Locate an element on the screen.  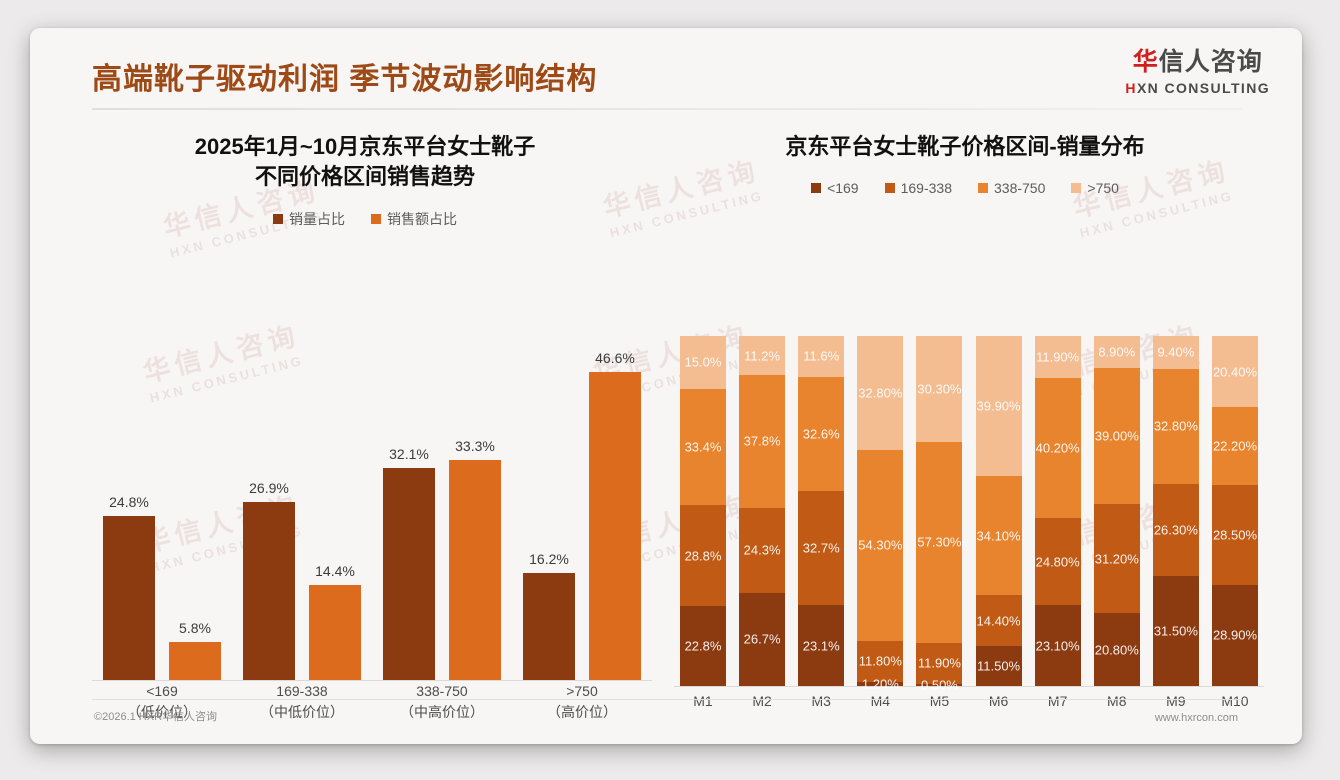
bar-wrapper: 24.8% is located at coordinates (129, 501).